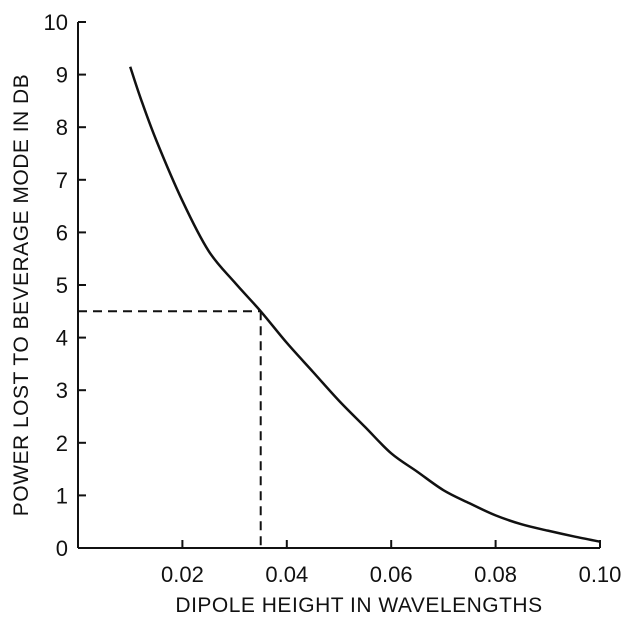 The height and width of the screenshot is (619, 629). Describe the element at coordinates (62, 232) in the screenshot. I see `y-tick-label: 6` at that location.